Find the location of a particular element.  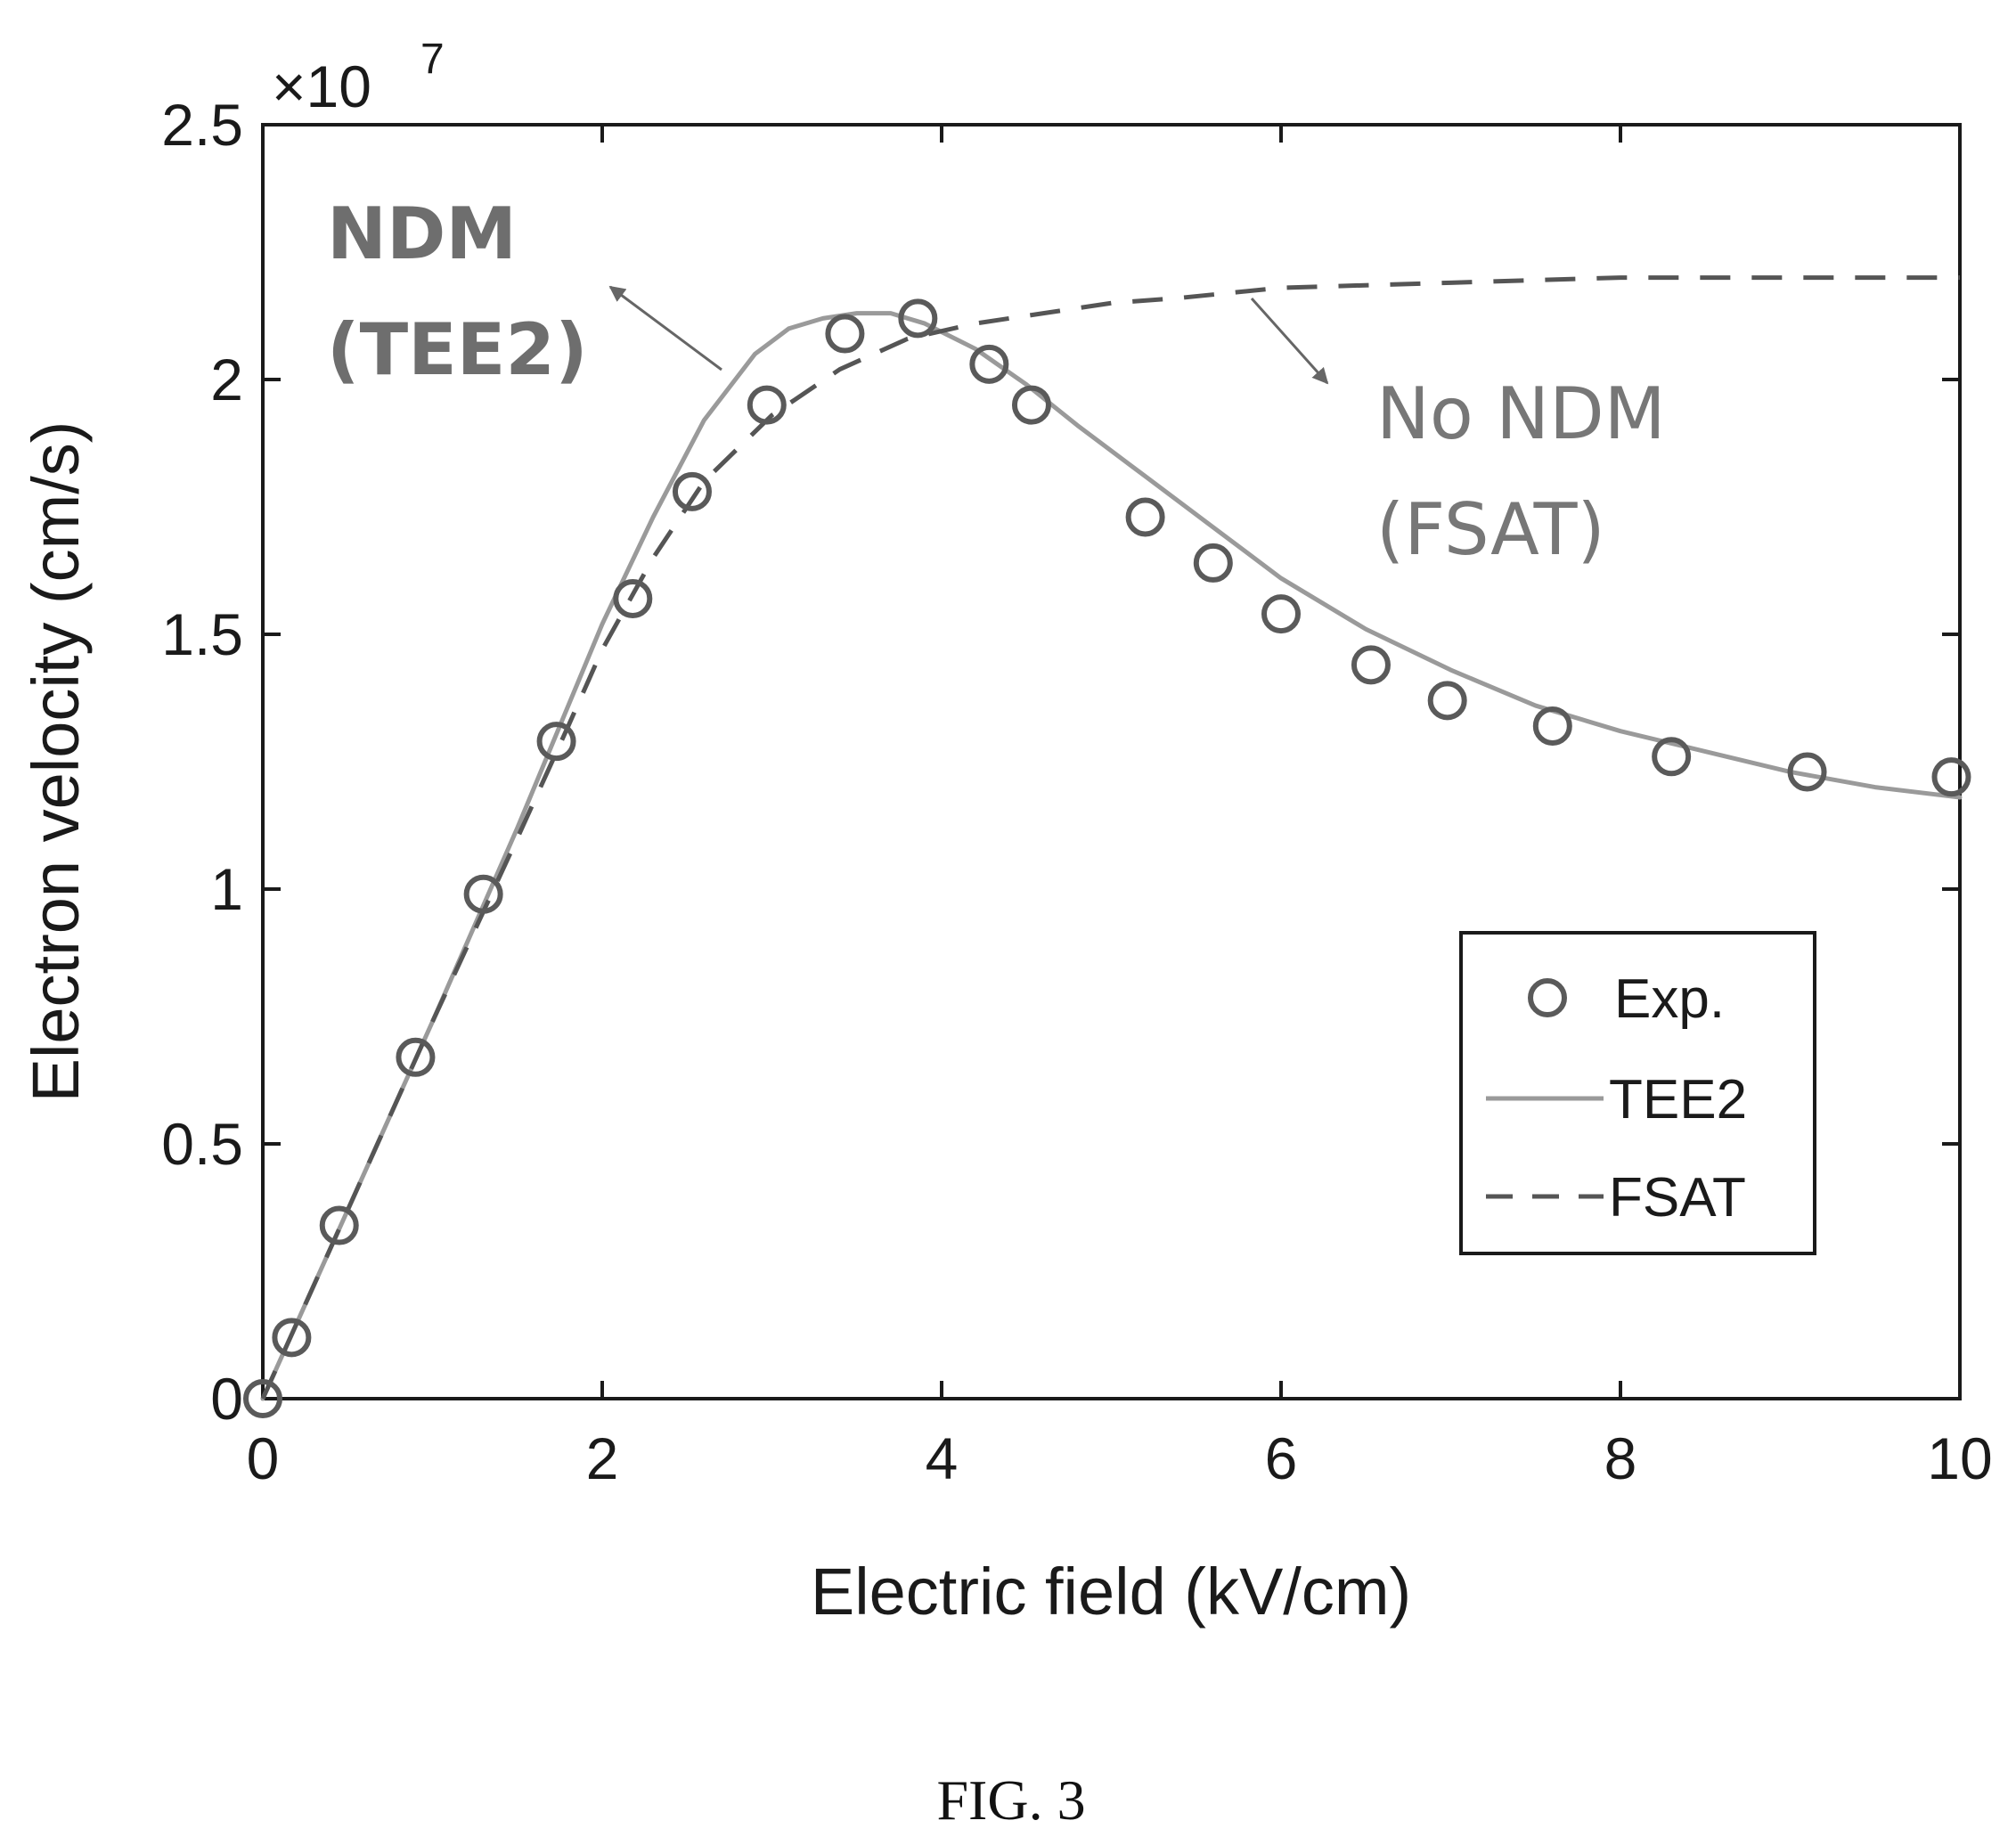

x-tick-label: 10 is located at coordinates (1959, 1458).